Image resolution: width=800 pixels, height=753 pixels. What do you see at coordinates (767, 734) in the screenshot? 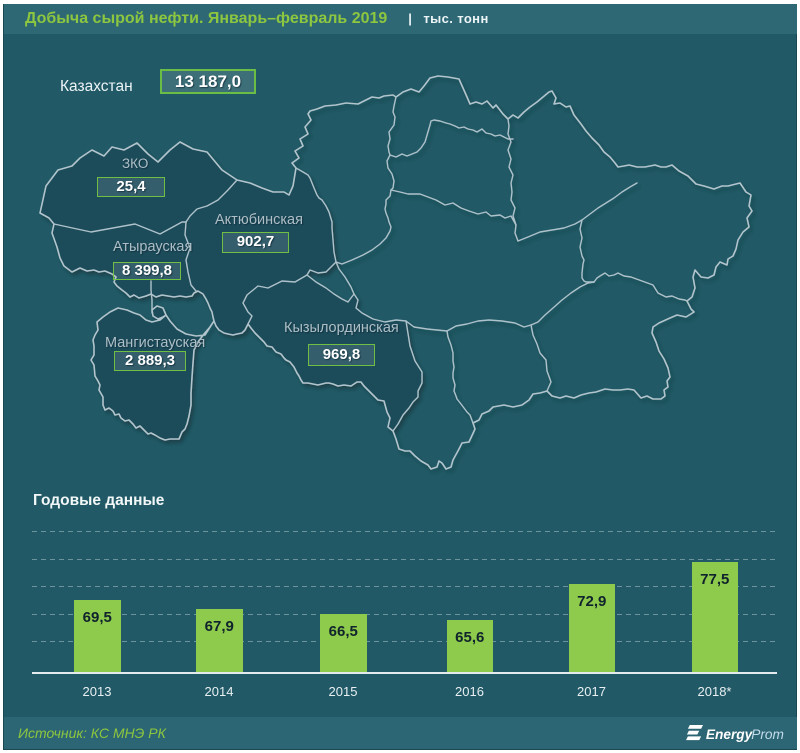
I see `svg-text: Prom` at bounding box center [767, 734].